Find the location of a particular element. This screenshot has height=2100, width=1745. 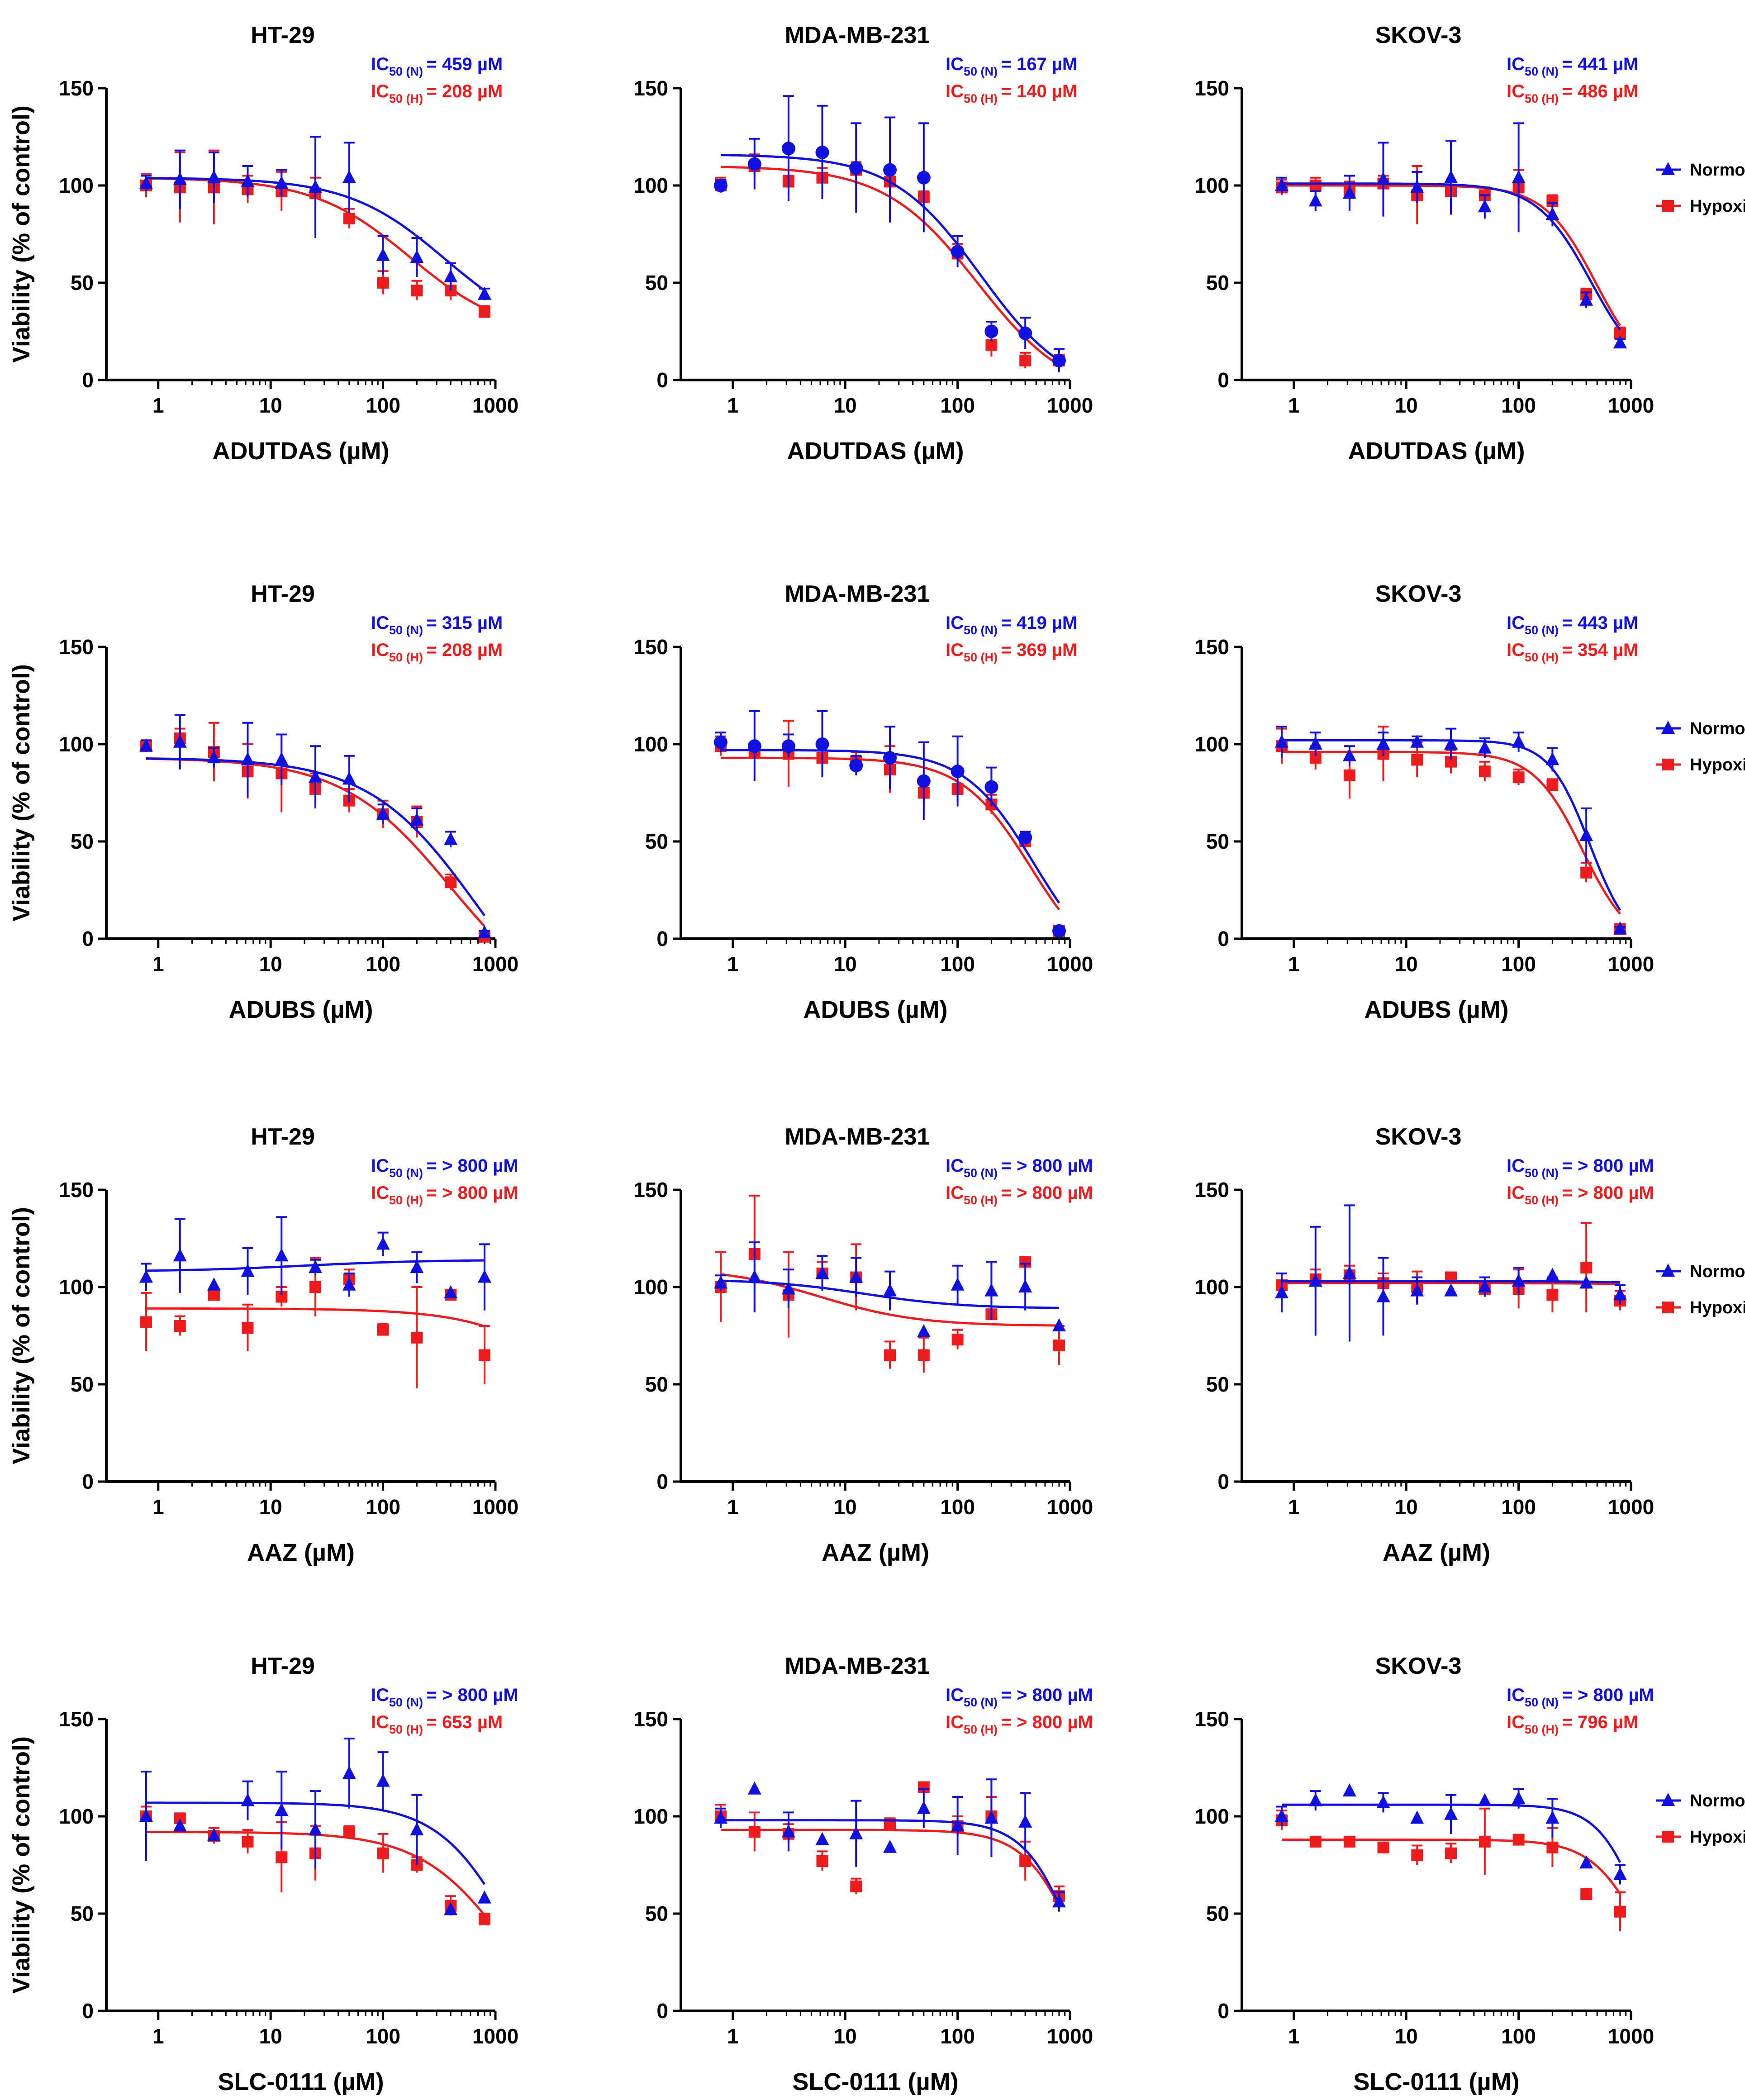

legend-label-normoxia: Normoxia is located at coordinates (1717, 728).